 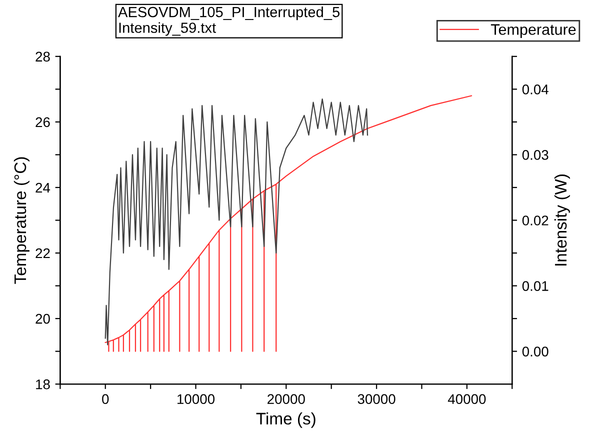 What do you see at coordinates (43, 253) in the screenshot?
I see `y-tick-label: 22` at bounding box center [43, 253].